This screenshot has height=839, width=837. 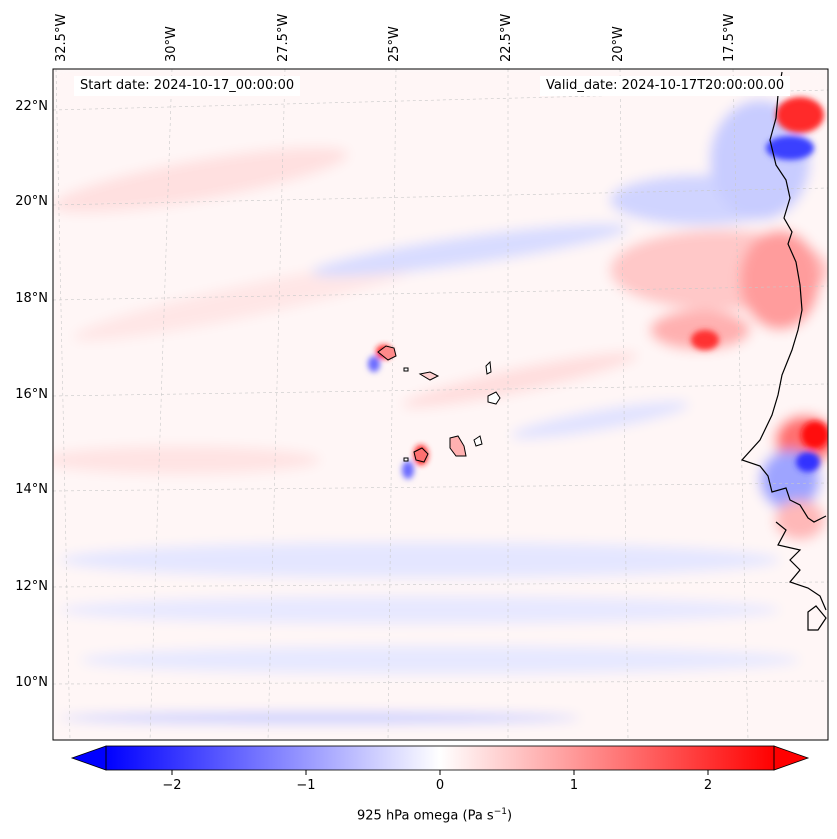 What do you see at coordinates (665, 86) in the screenshot?
I see `valid-date-label: Valid_date: 2024-10-17T20:00:00.00` at bounding box center [665, 86].